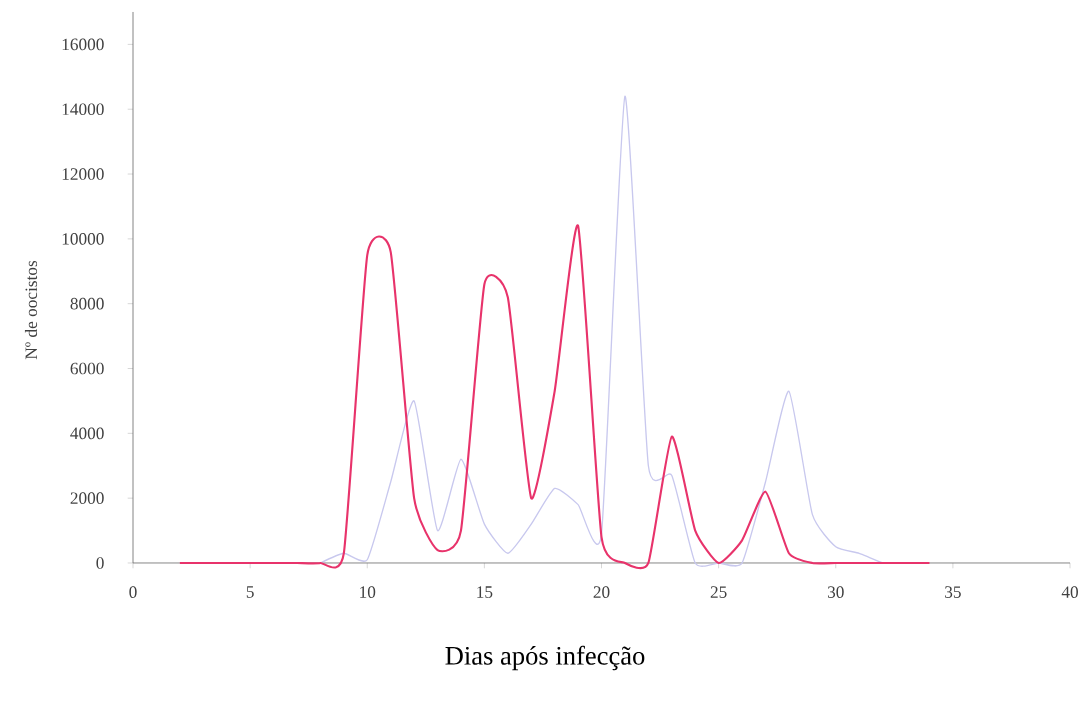 This screenshot has width=1088, height=705. Describe the element at coordinates (31, 310) in the screenshot. I see `y-axis-title: Nº de oocistos` at that location.